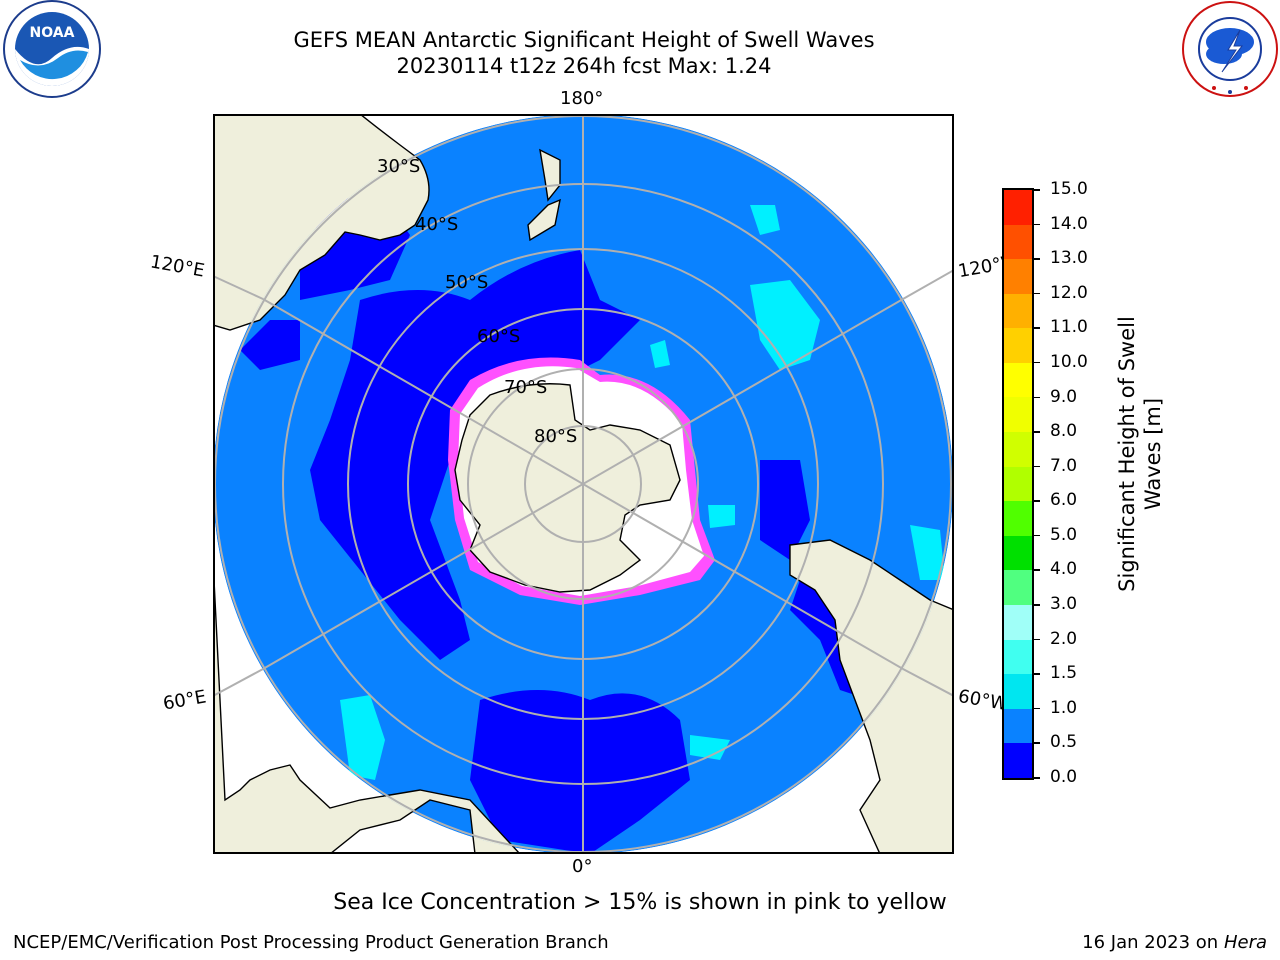 The width and height of the screenshot is (1280, 960). Describe the element at coordinates (1064, 465) in the screenshot. I see `colorbar-tick-label: 7.0` at that location.